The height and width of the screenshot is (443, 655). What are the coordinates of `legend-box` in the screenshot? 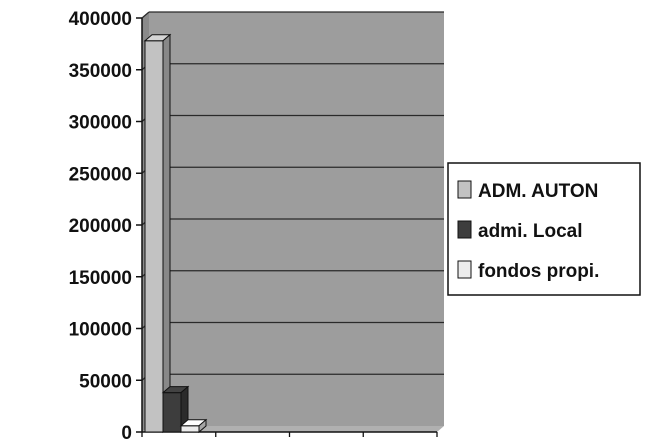 It's located at (544, 229).